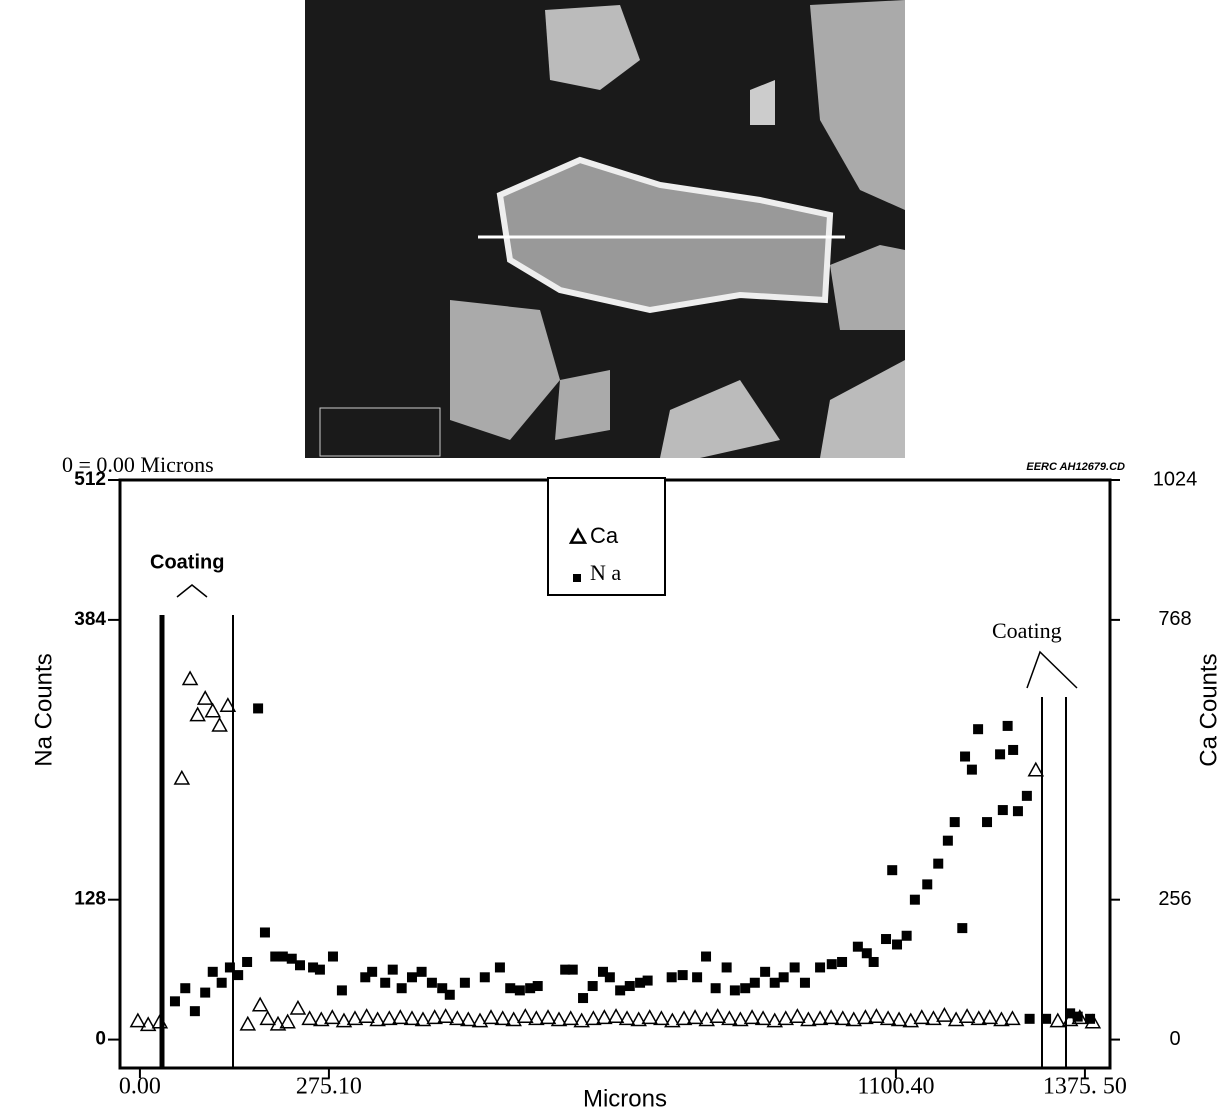 The image size is (1230, 1115). What do you see at coordinates (1208, 709) in the screenshot?
I see `y2-axis-label: Ca Counts` at bounding box center [1208, 709].